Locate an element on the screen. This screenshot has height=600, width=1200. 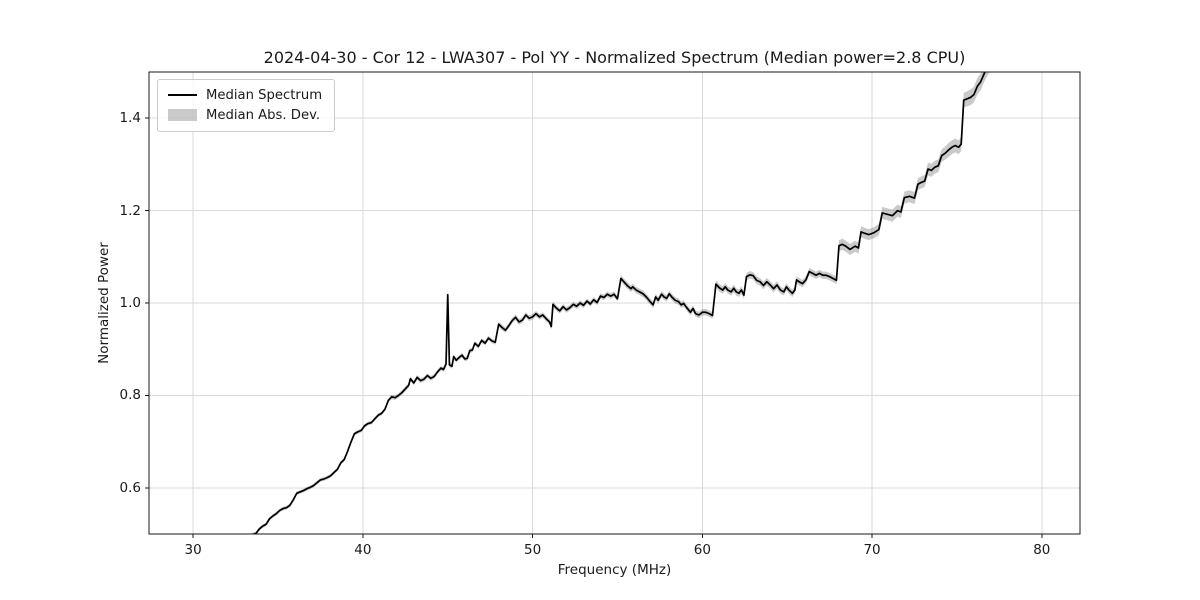
x-tick-label: 60 is located at coordinates (702, 550).